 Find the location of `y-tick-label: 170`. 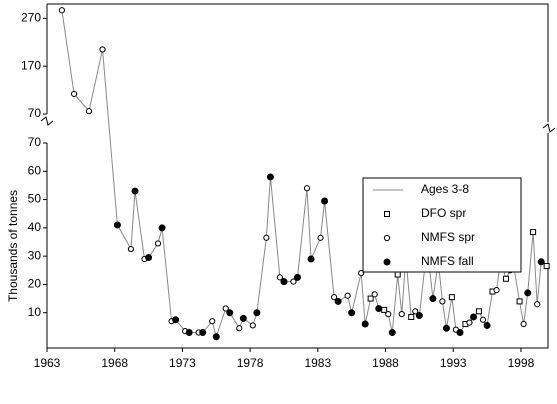

y-tick-label: 170 is located at coordinates (31, 65).